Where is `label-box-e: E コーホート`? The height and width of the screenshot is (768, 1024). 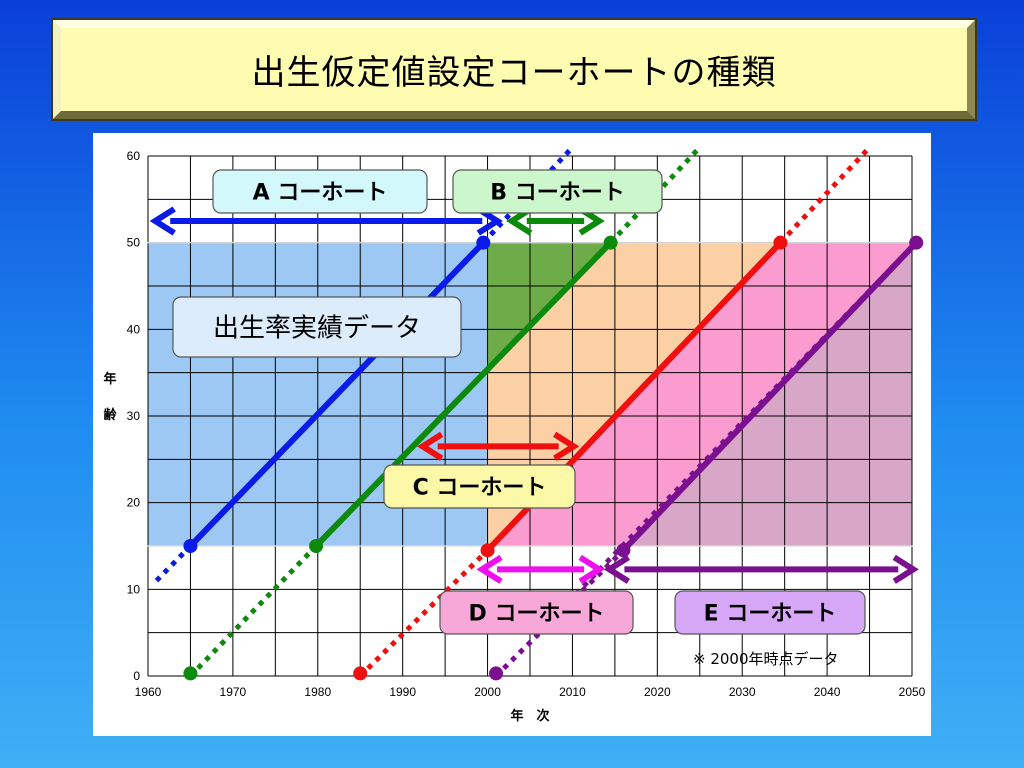
label-box-e: E コーホート is located at coordinates (770, 612).